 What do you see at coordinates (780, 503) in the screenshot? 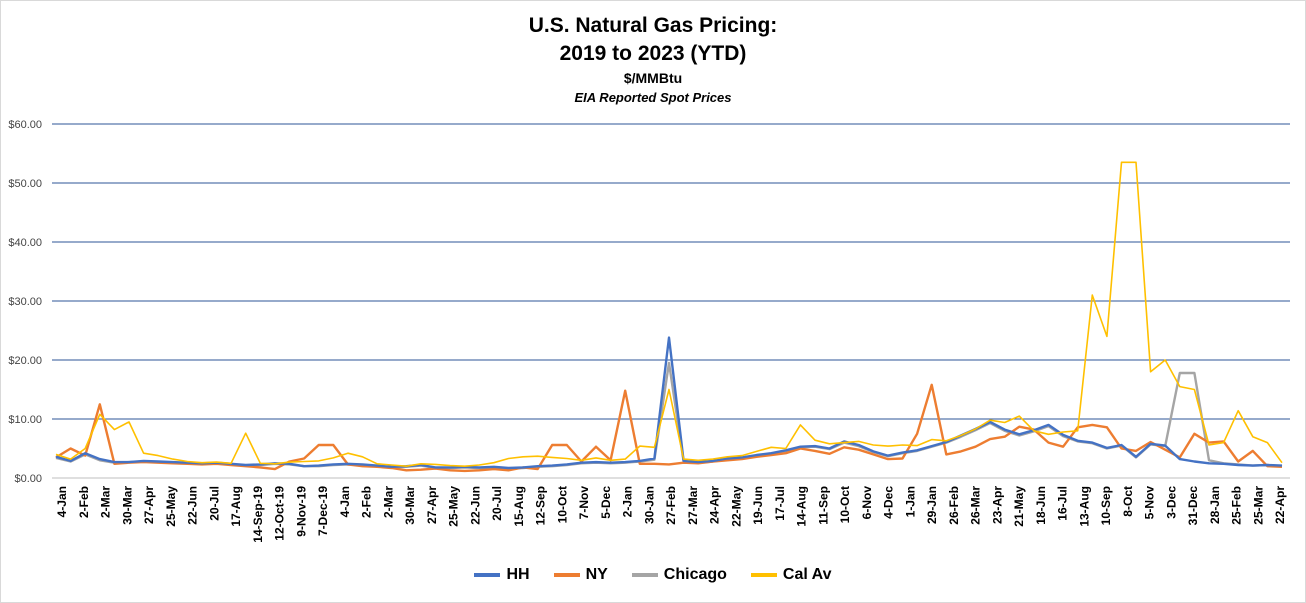
I see `x-tick-label: 17-Jul` at bounding box center [780, 503].